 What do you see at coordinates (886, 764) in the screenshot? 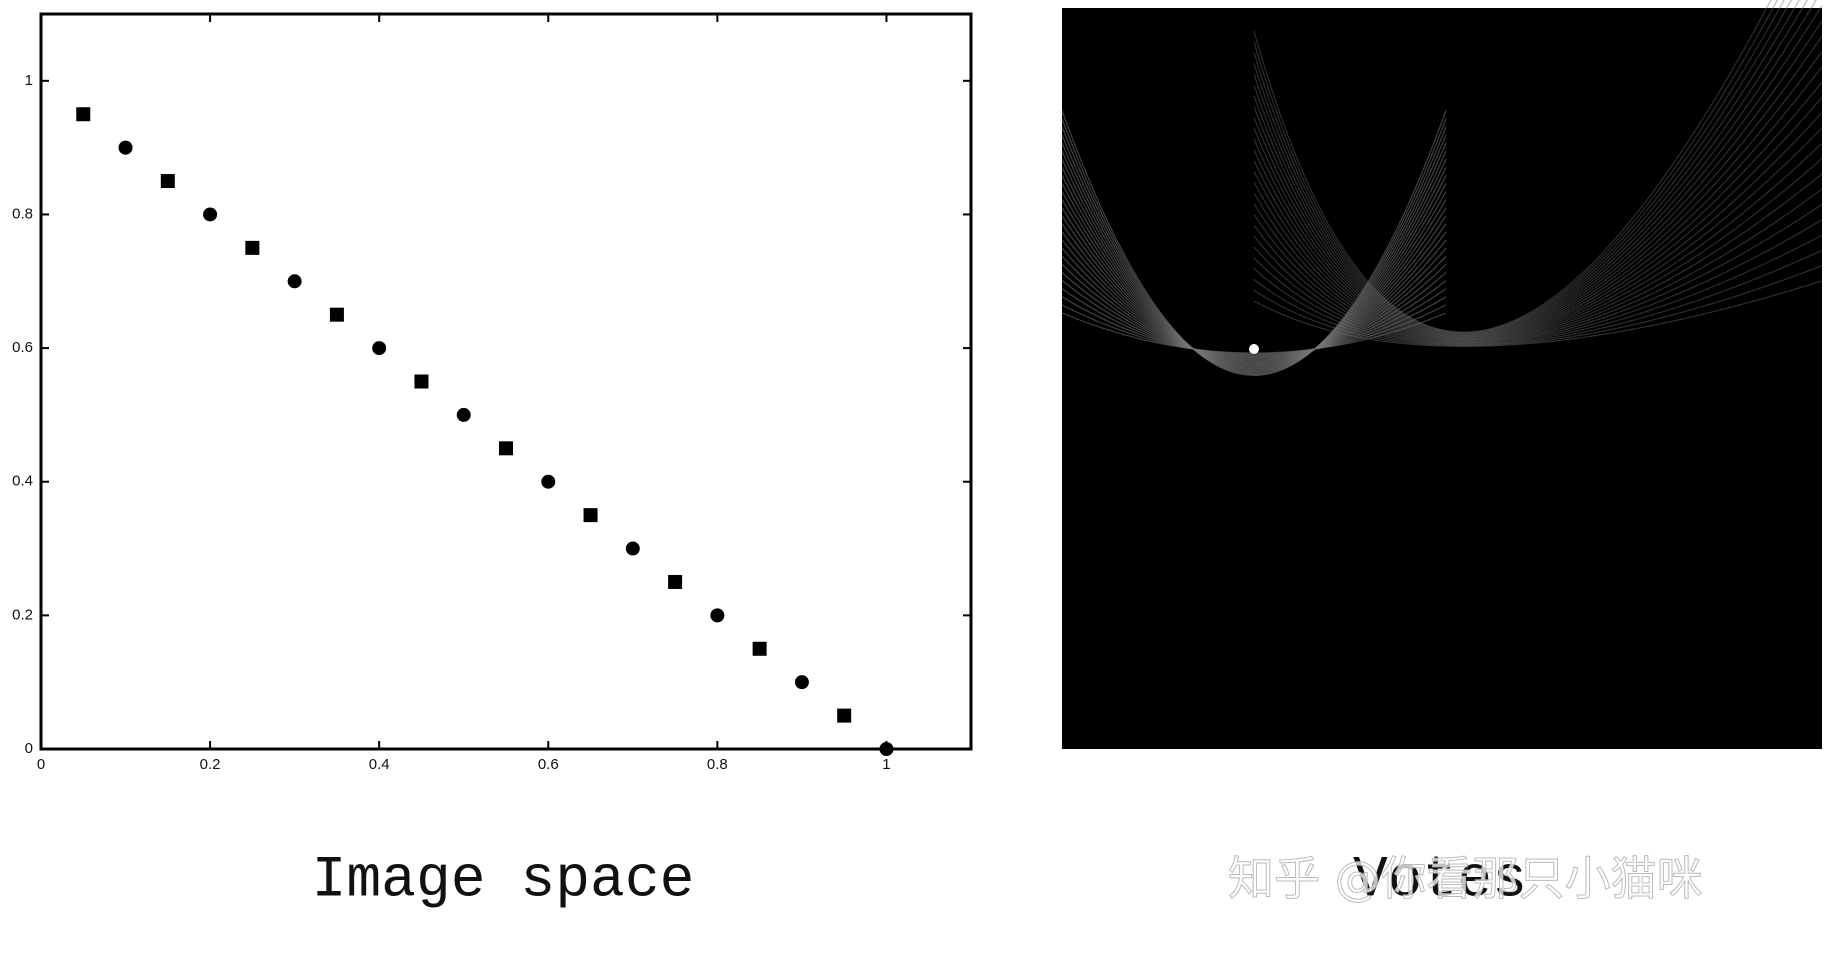
I see `x-tick-label: 1` at bounding box center [886, 764].